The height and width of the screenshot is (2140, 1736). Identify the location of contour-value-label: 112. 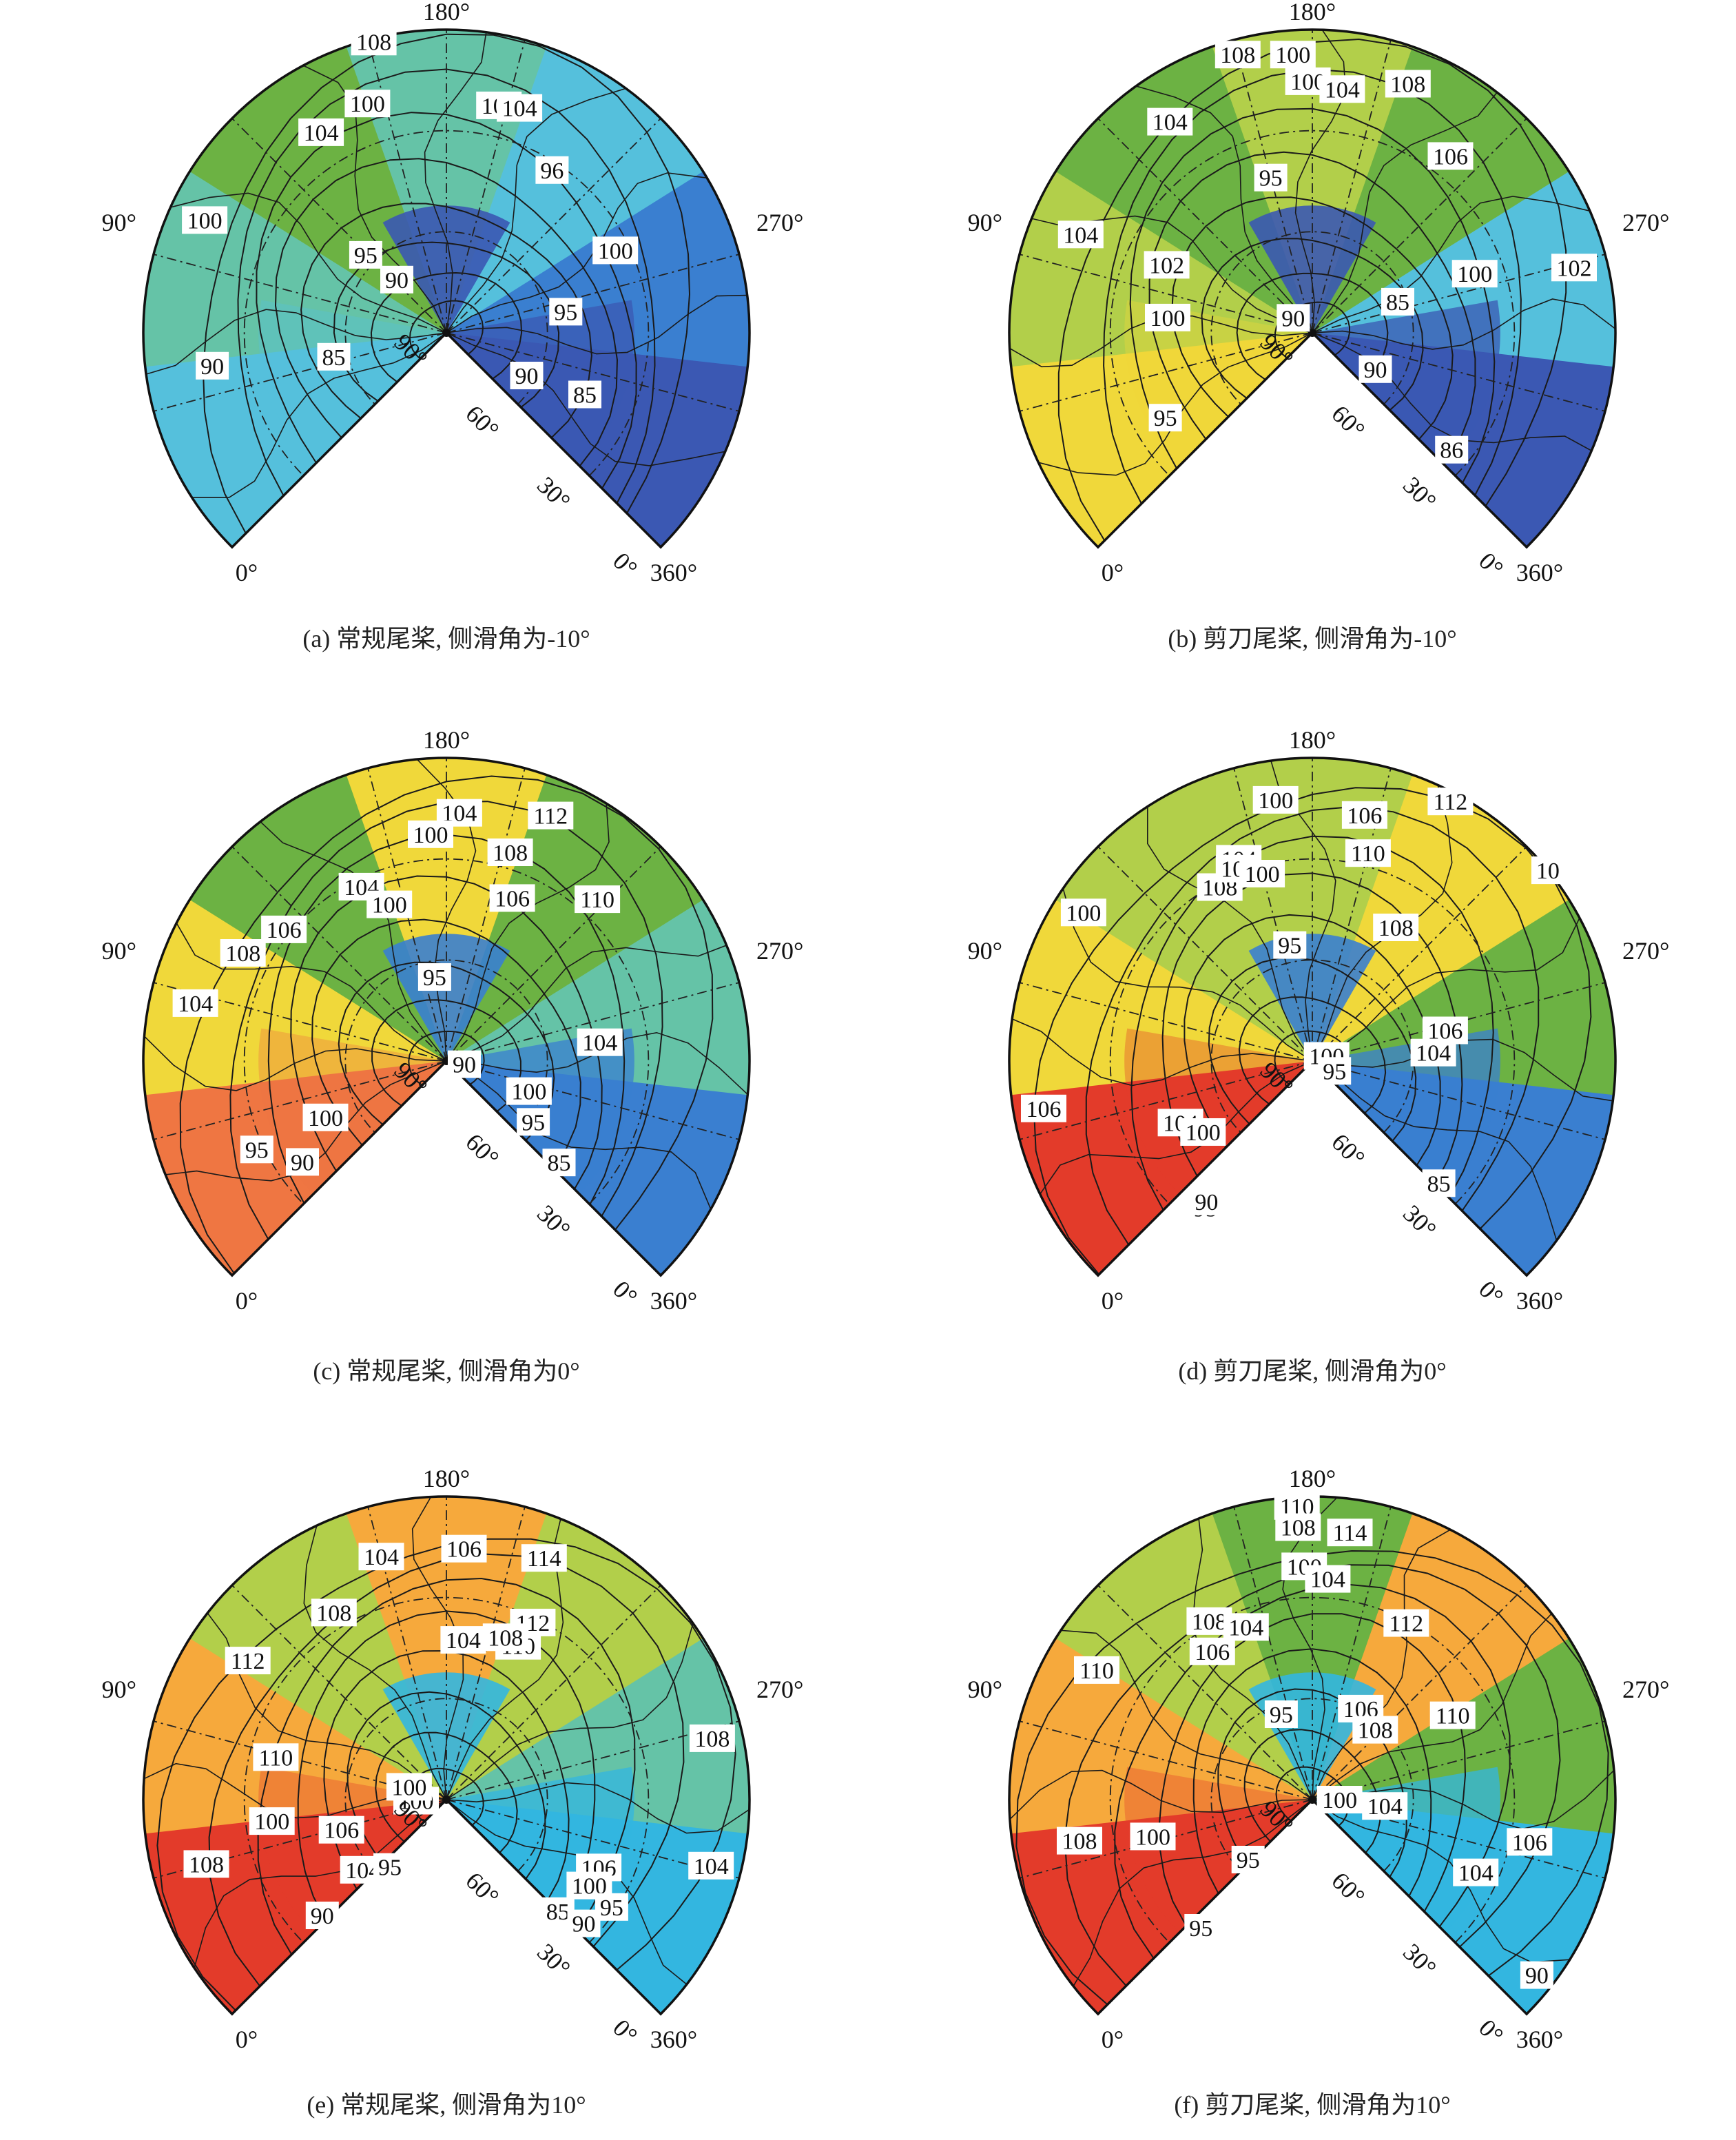
(551, 816).